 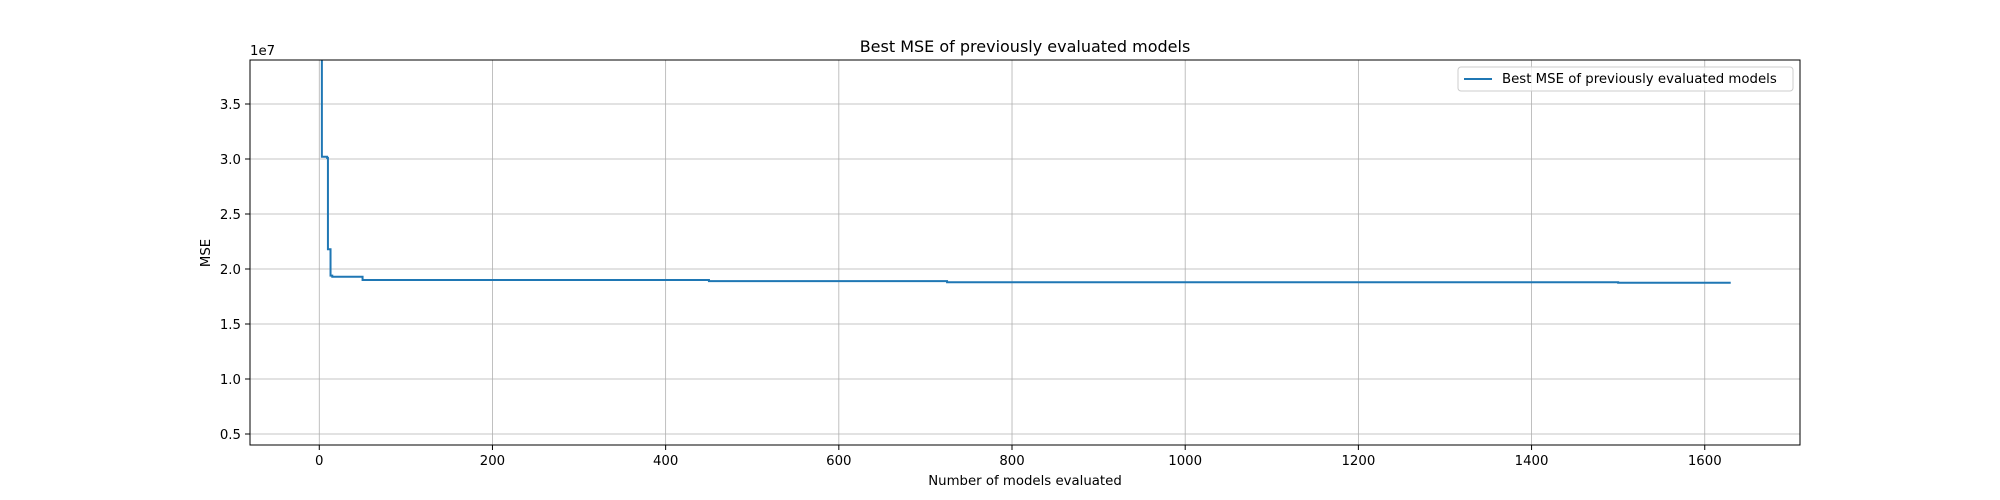 I want to click on x-tick-label: 1000, so click(x=1185, y=461).